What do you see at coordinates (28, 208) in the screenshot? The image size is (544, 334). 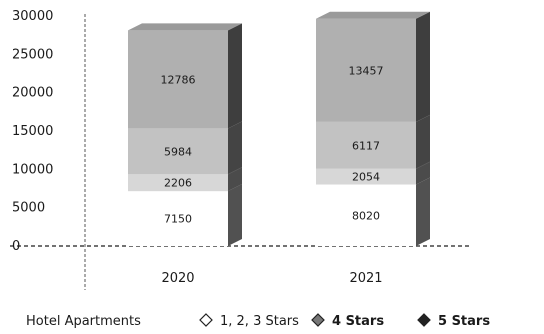 I see `y-tick-label-1: 5000` at bounding box center [28, 208].